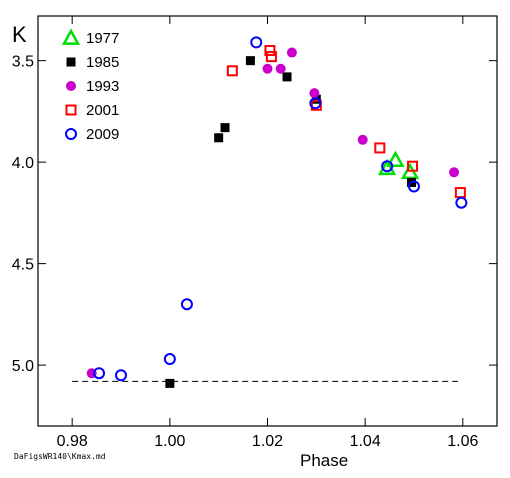  I want to click on legend-label-2009: 2009, so click(102, 134).